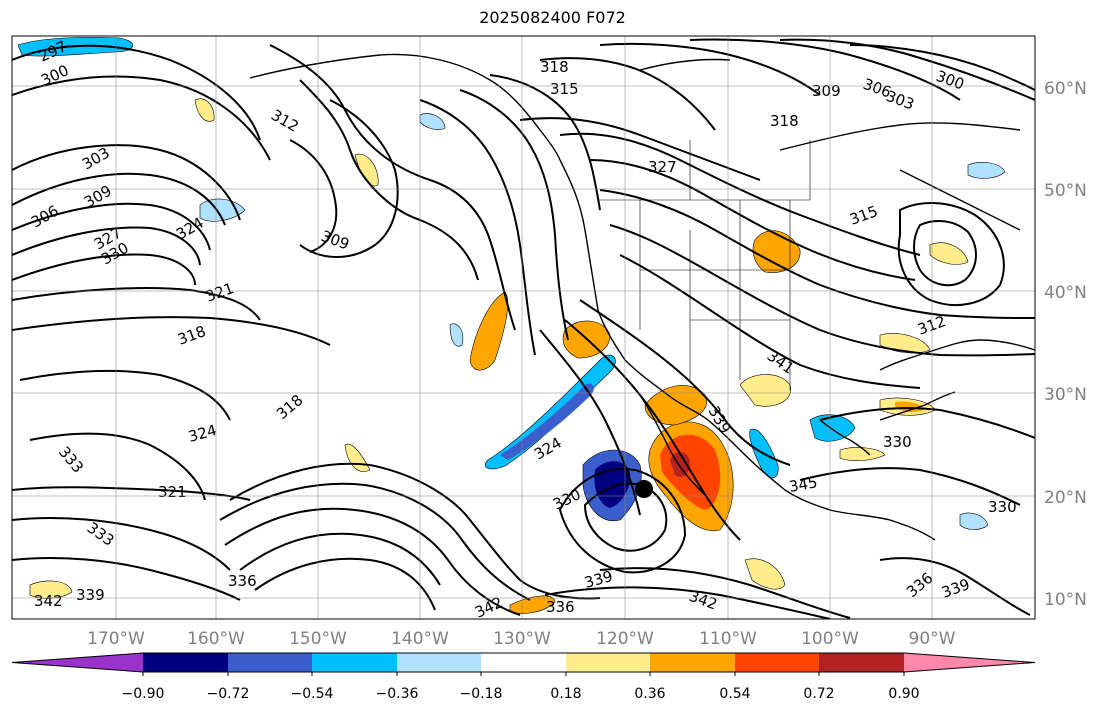 The image size is (1105, 712). I want to click on colorbar-tick-4: −0.18, so click(481, 694).